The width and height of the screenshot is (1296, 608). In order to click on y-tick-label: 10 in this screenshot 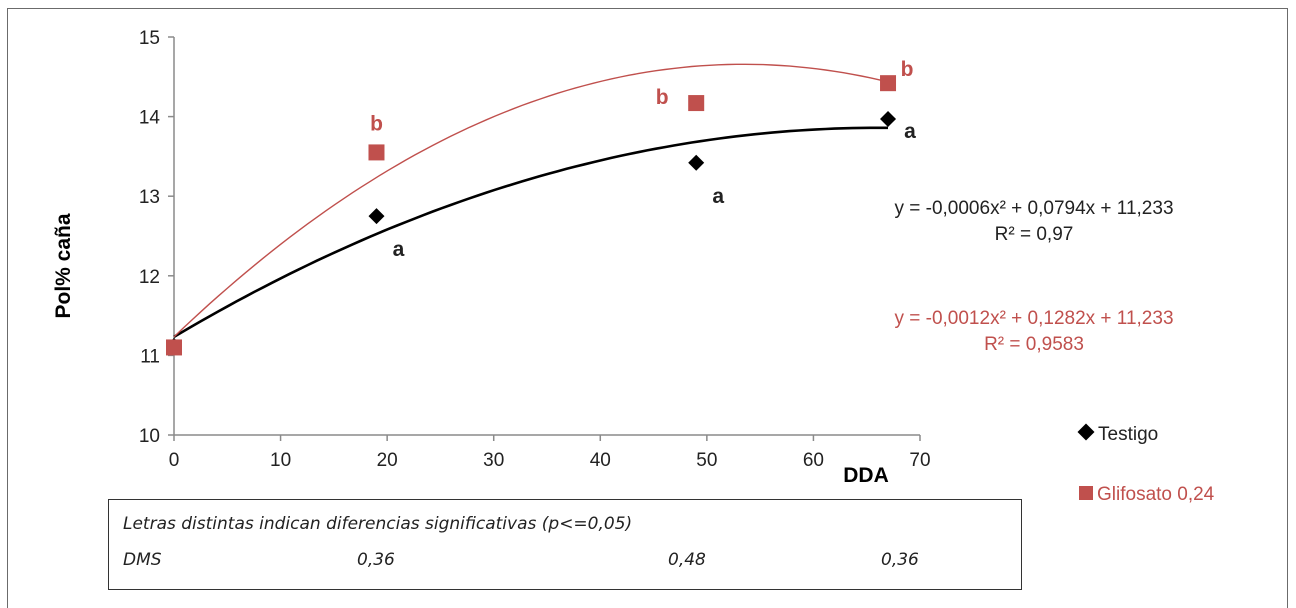, I will do `click(149, 436)`.